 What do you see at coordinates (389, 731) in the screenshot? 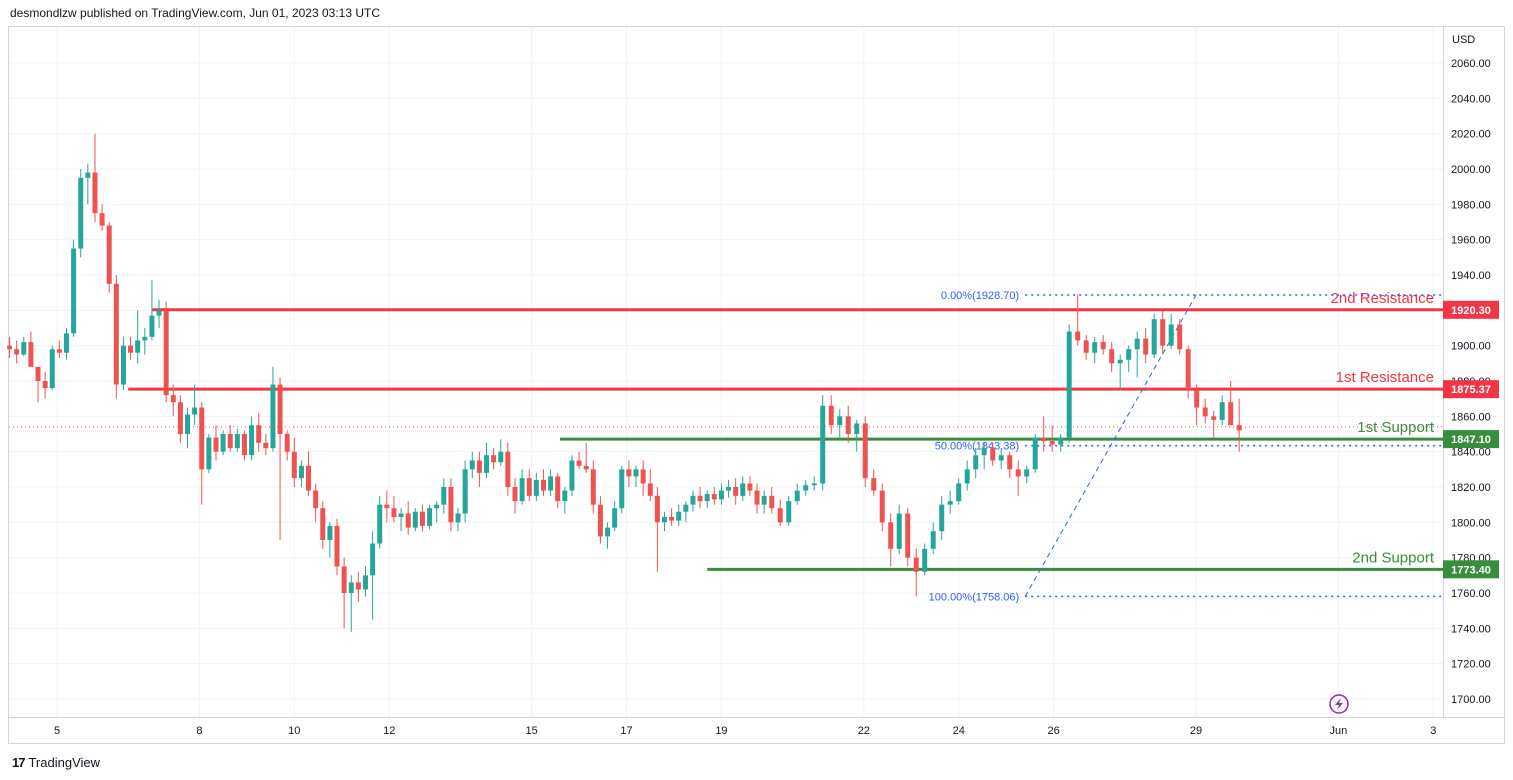
I see `time-tick-label: 12` at bounding box center [389, 731].